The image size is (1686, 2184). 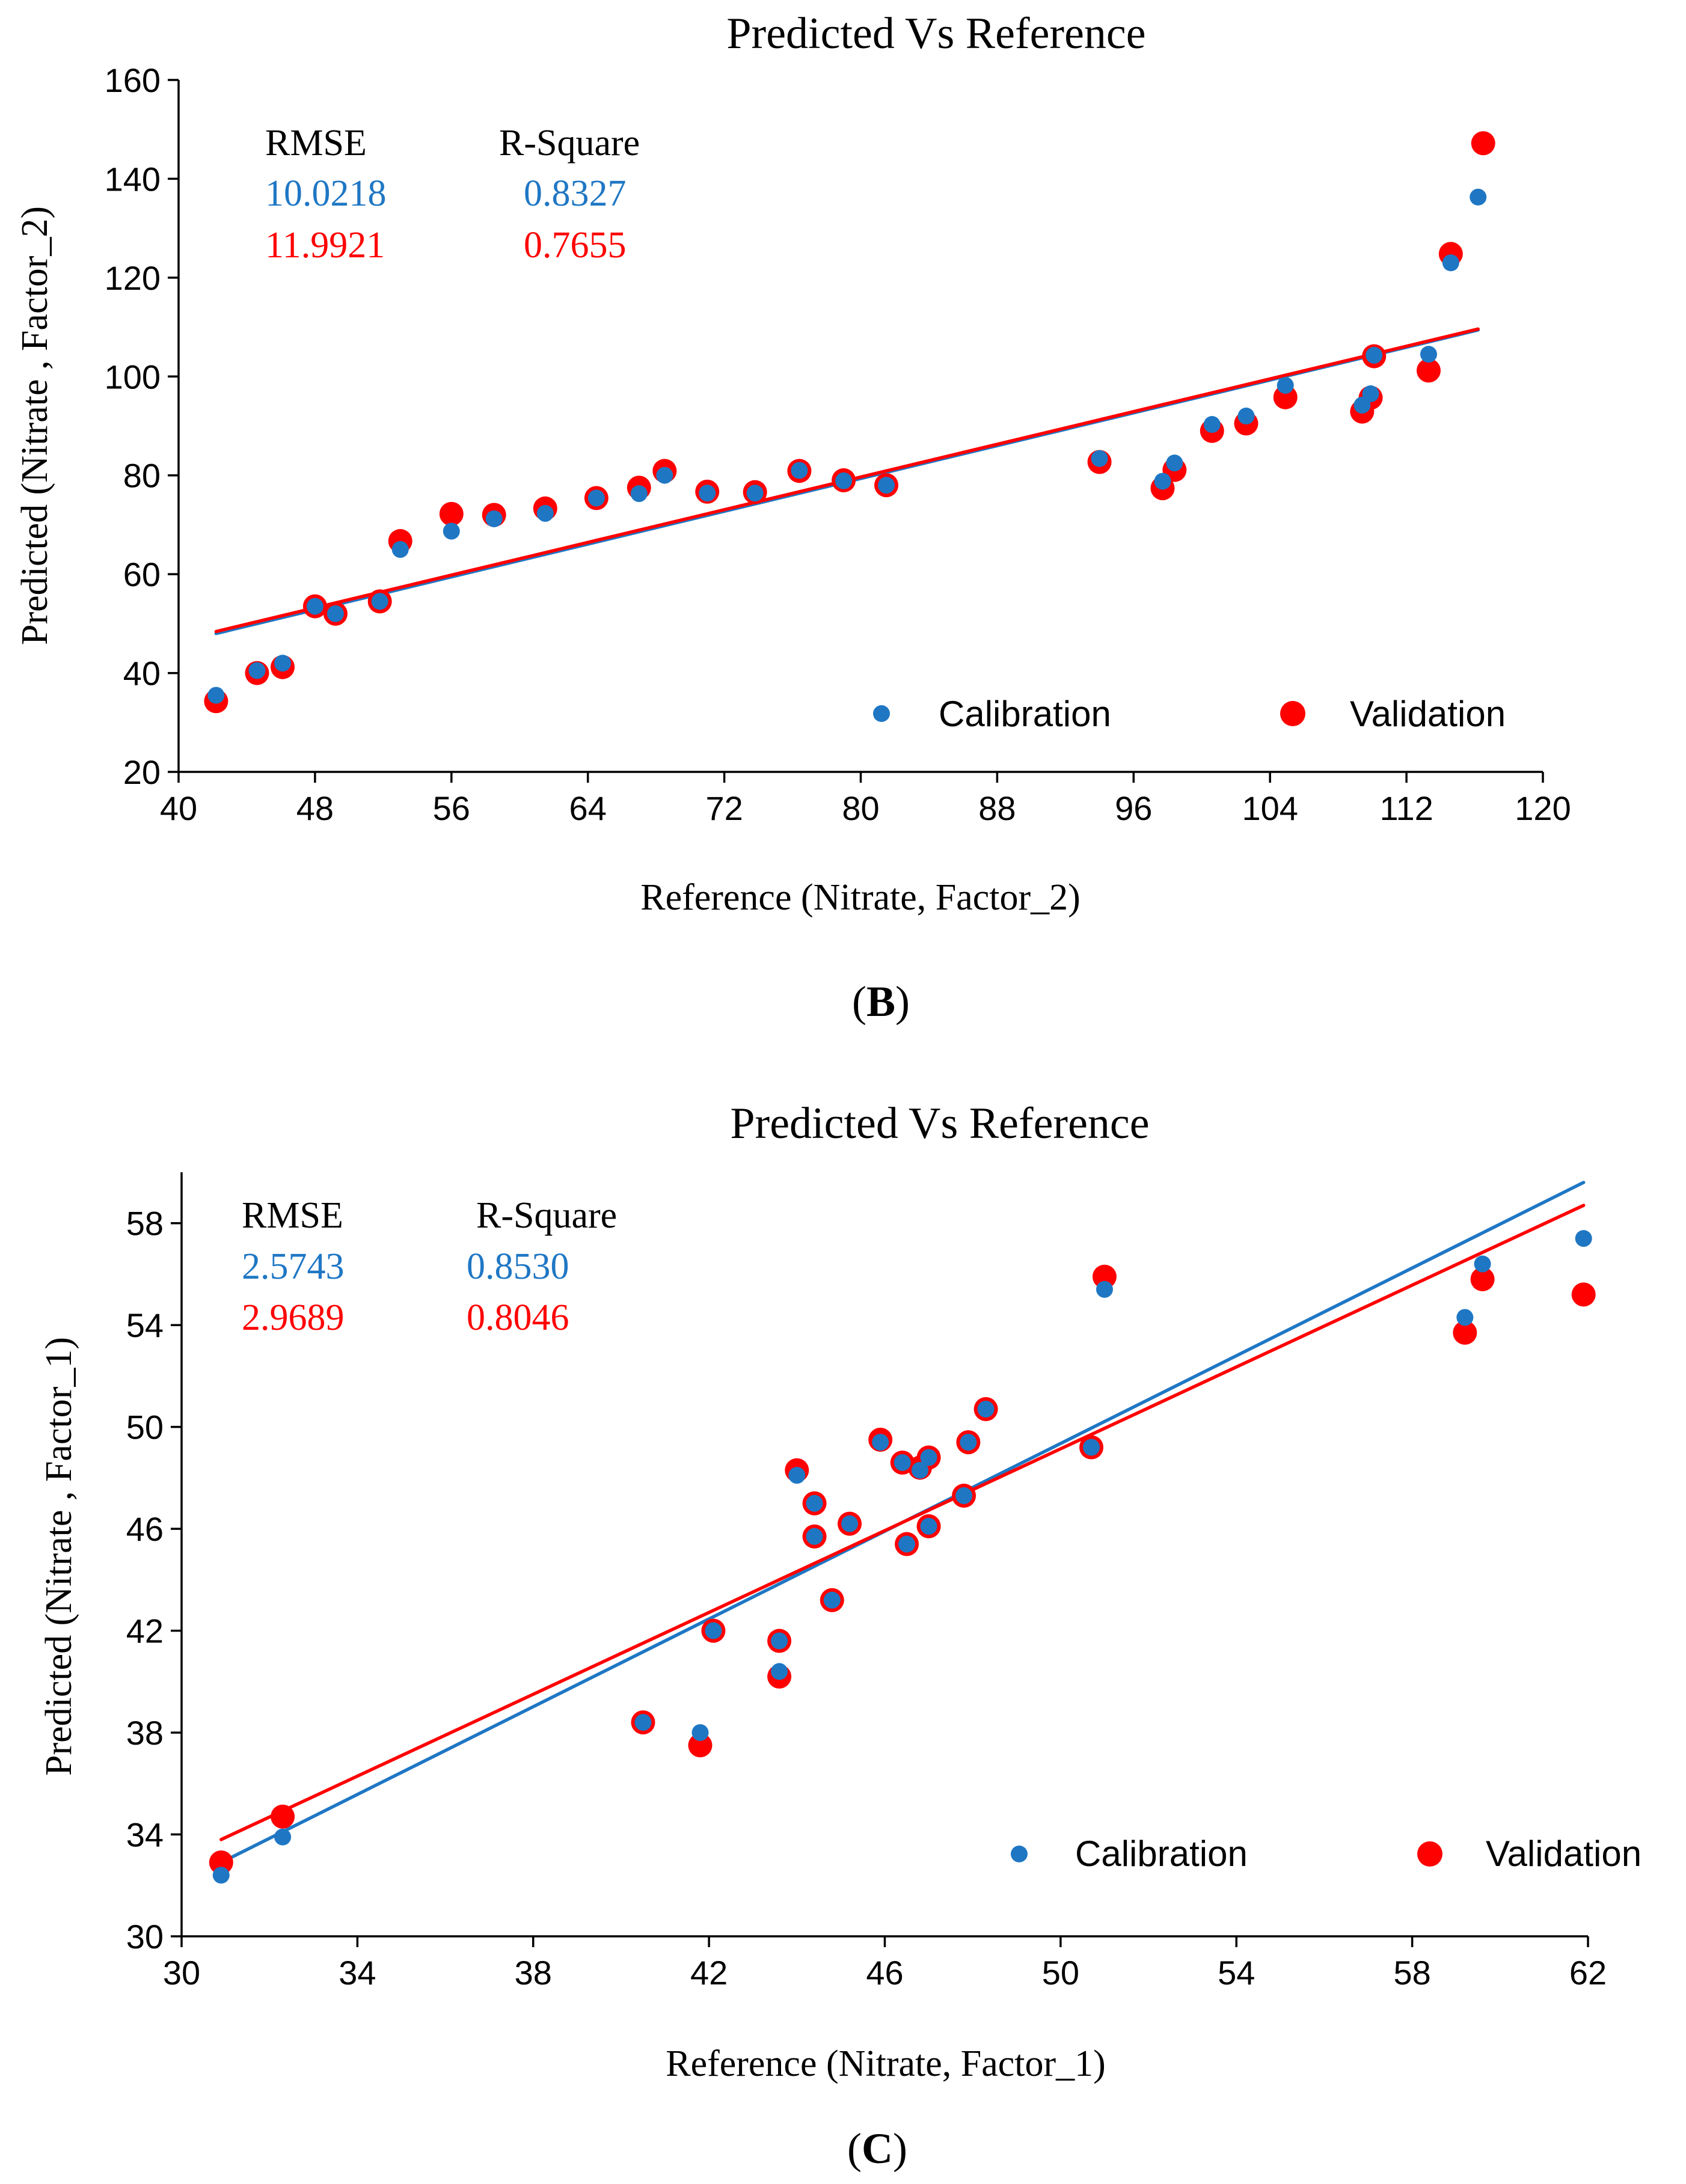 What do you see at coordinates (142, 426) in the screenshot?
I see `y-ticks: 20 40 60 80 100 120 140 160` at bounding box center [142, 426].